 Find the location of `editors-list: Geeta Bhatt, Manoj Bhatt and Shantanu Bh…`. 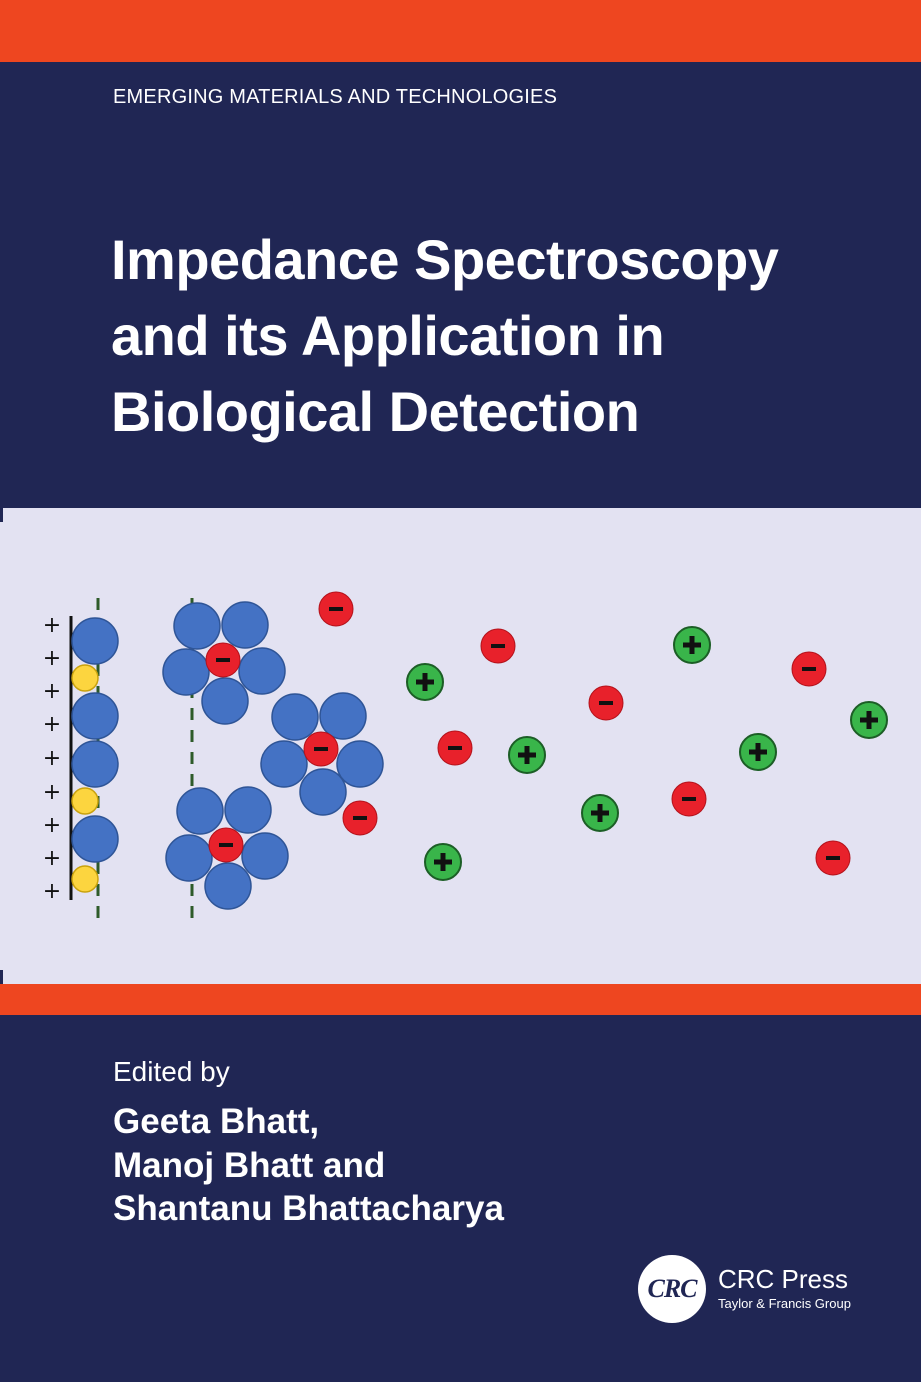

editors-list: Geeta Bhatt, Manoj Bhatt and Shantanu Bh… is located at coordinates (308, 1165).